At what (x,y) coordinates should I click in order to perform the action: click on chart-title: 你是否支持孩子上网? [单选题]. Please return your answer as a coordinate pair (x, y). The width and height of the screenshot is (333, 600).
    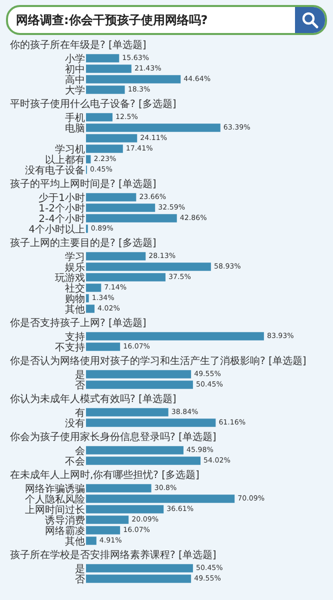
    Looking at the image, I should click on (78, 323).